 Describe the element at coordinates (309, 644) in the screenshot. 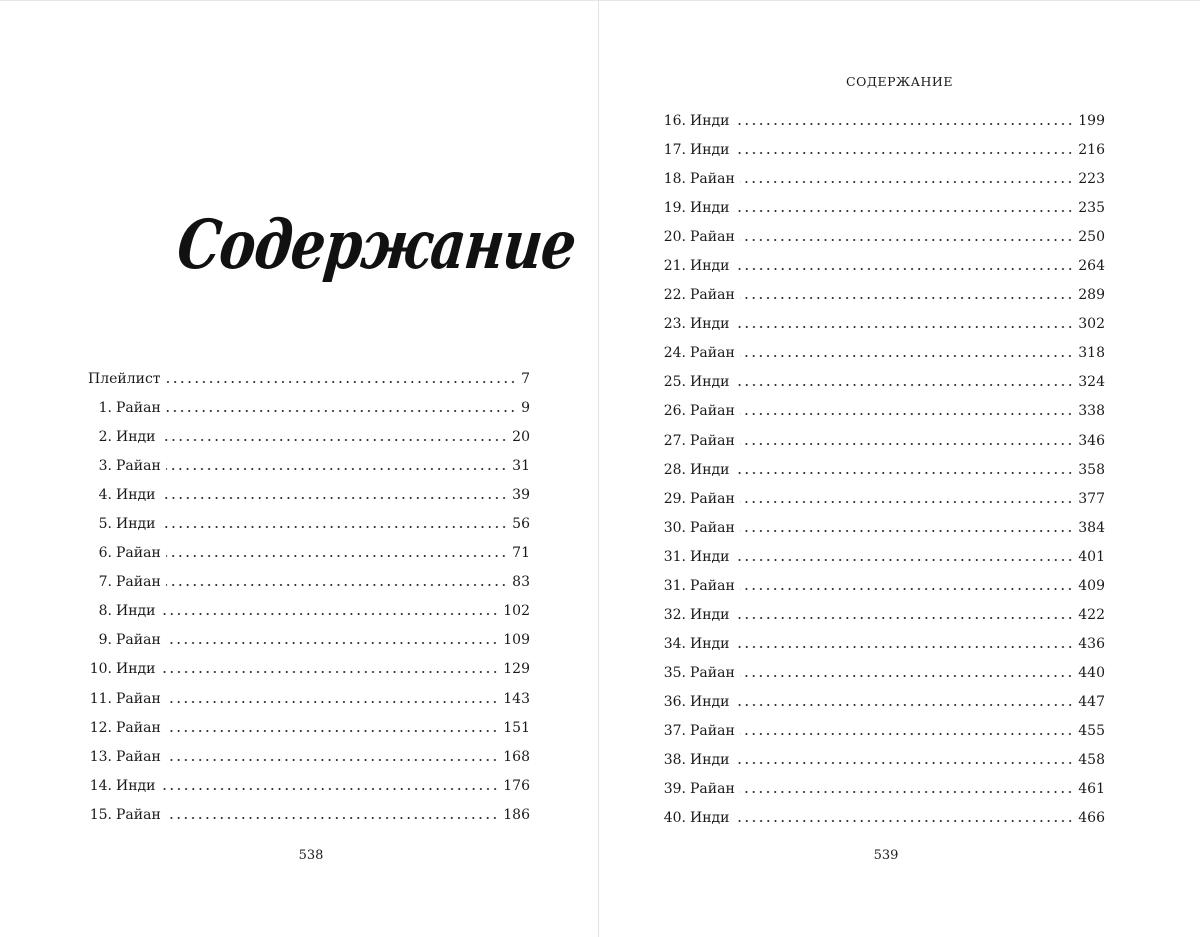

I see `toc-entry: 9. Райан 109` at that location.